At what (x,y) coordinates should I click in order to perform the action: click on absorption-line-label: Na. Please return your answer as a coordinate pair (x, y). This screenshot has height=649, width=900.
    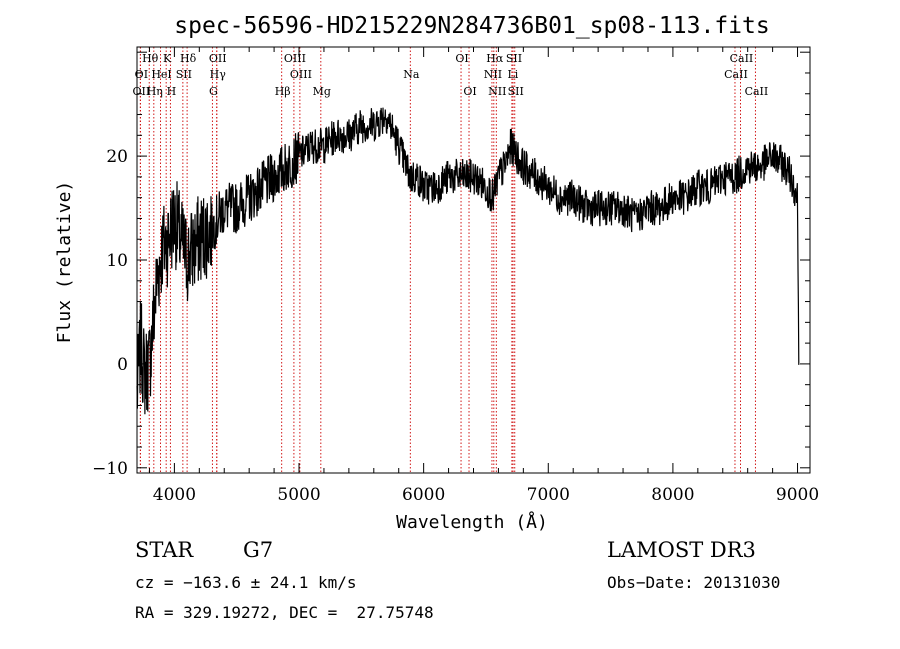
    Looking at the image, I should click on (411, 74).